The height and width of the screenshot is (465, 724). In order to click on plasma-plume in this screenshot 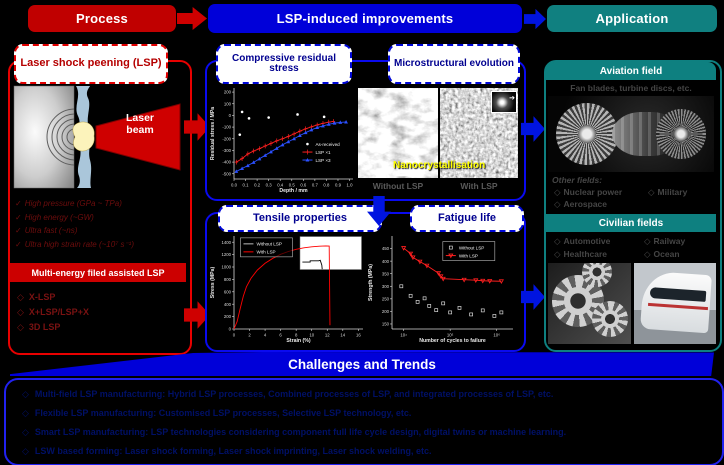, I will do `click(83, 136)`.